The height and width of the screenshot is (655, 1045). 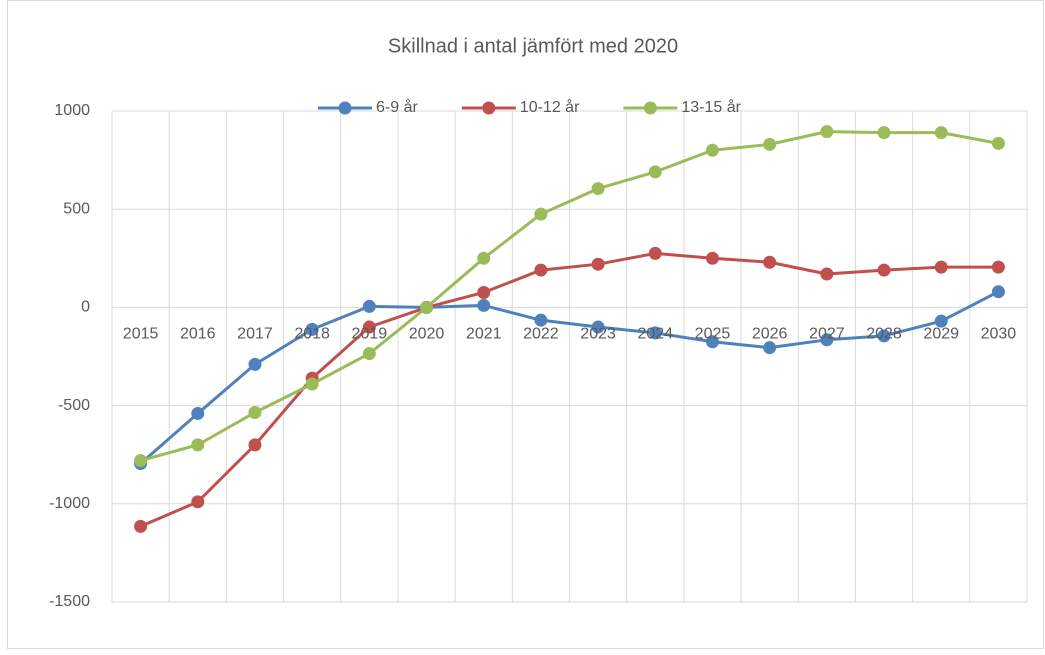 What do you see at coordinates (255, 334) in the screenshot?
I see `x-tick-label: 2017` at bounding box center [255, 334].